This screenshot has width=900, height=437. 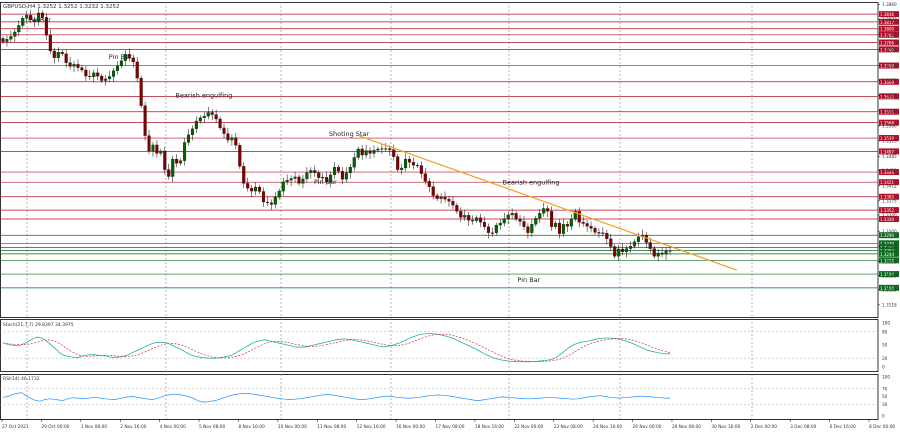 What do you see at coordinates (371, 427) in the screenshot?
I see `time-tick-label: 12 Nov 16:00` at bounding box center [371, 427].